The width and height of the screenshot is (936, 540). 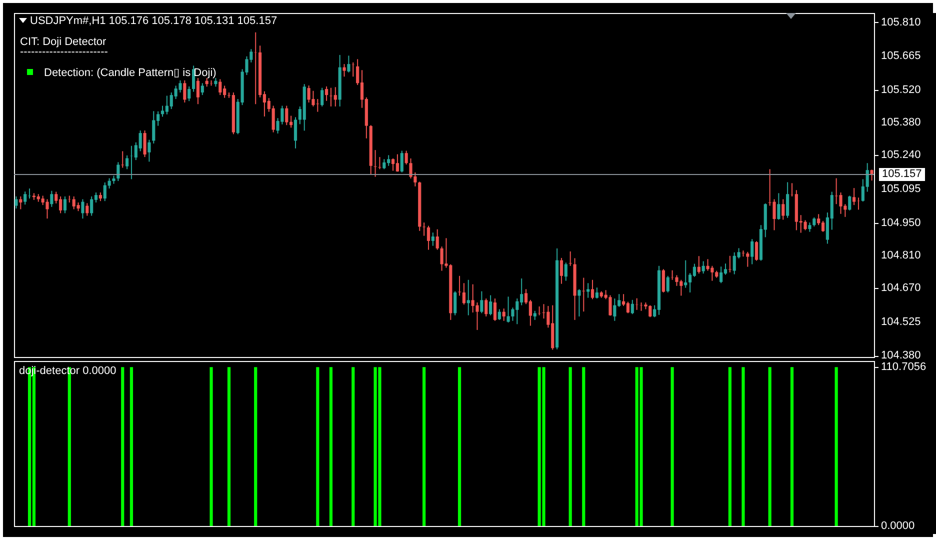 What do you see at coordinates (901, 188) in the screenshot?
I see `y-tick-label: 105.095` at bounding box center [901, 188].